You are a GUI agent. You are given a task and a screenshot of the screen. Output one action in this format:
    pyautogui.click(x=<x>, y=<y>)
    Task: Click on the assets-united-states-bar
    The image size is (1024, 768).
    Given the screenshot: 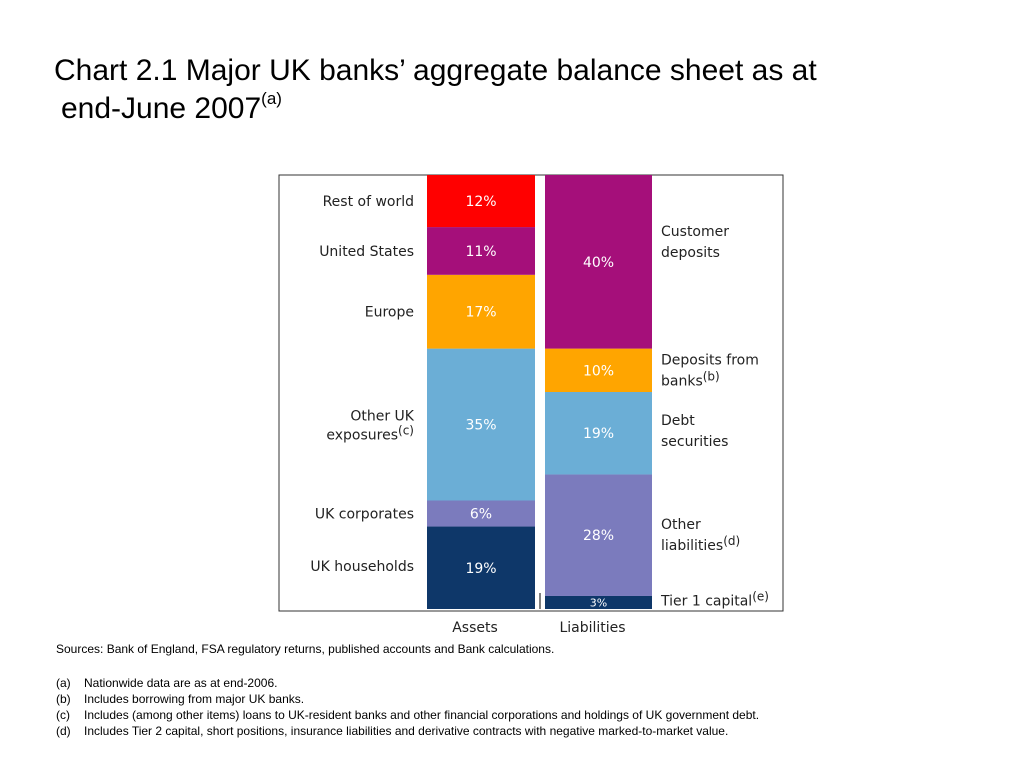 What is the action you would take?
    pyautogui.click(x=481, y=251)
    